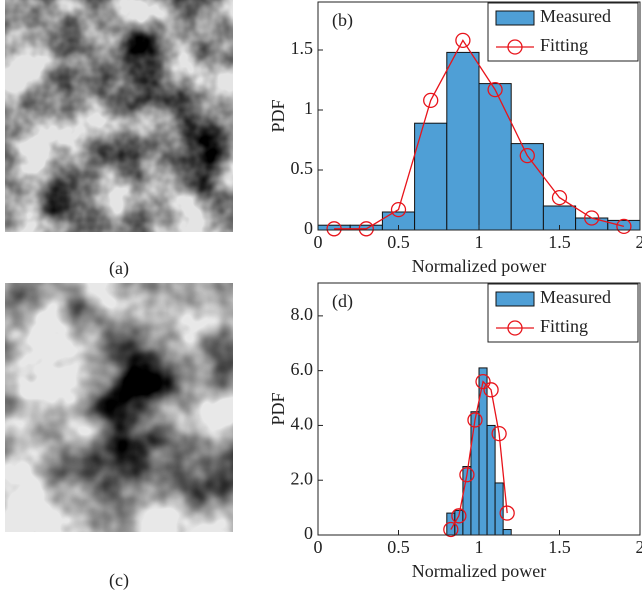 This screenshot has height=602, width=642. What do you see at coordinates (302, 314) in the screenshot?
I see `y-tick-label: 8.0` at bounding box center [302, 314].